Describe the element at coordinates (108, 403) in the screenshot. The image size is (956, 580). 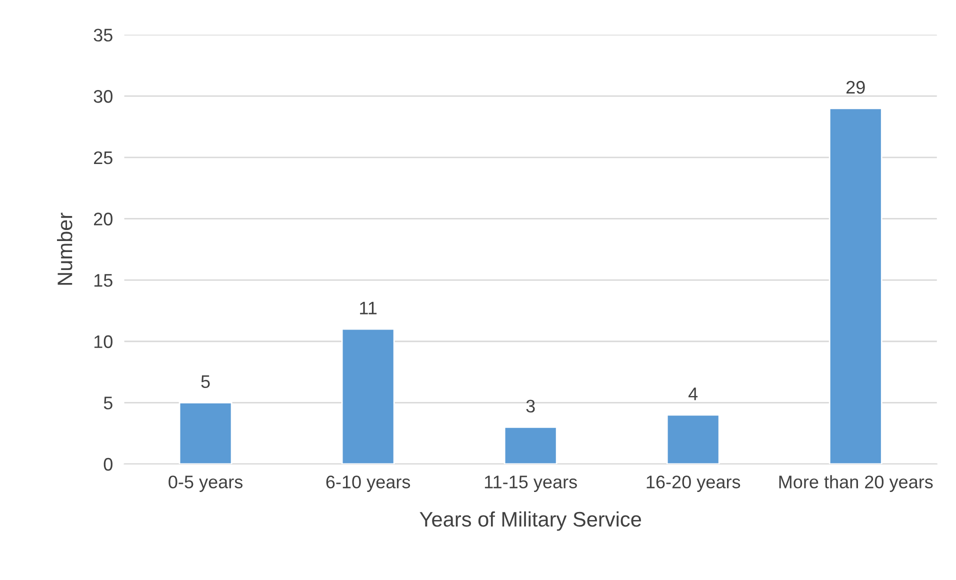
I see `y-tick-label: 5` at that location.